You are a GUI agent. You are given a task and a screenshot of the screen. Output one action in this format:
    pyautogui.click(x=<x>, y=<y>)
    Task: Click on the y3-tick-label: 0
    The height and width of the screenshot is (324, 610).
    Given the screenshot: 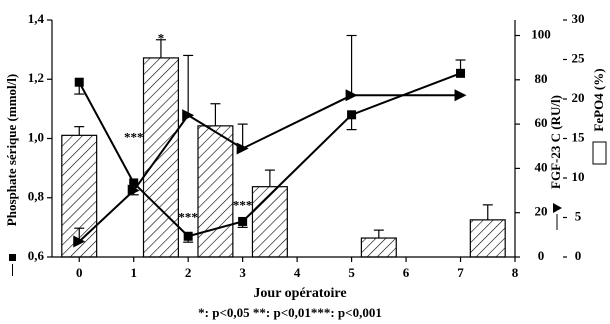 What is the action you would take?
    pyautogui.click(x=578, y=255)
    